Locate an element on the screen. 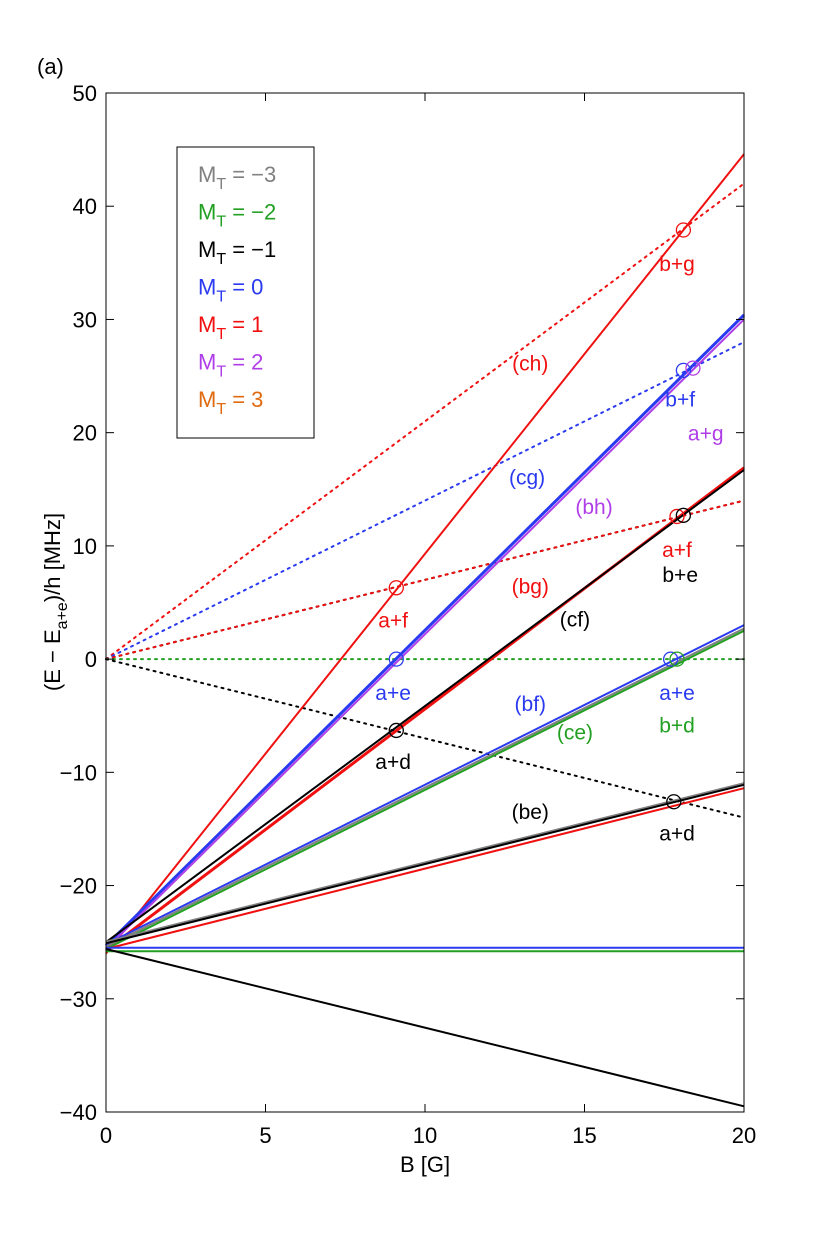 The height and width of the screenshot is (1251, 822). annotation-label-11: a+e is located at coordinates (393, 693).